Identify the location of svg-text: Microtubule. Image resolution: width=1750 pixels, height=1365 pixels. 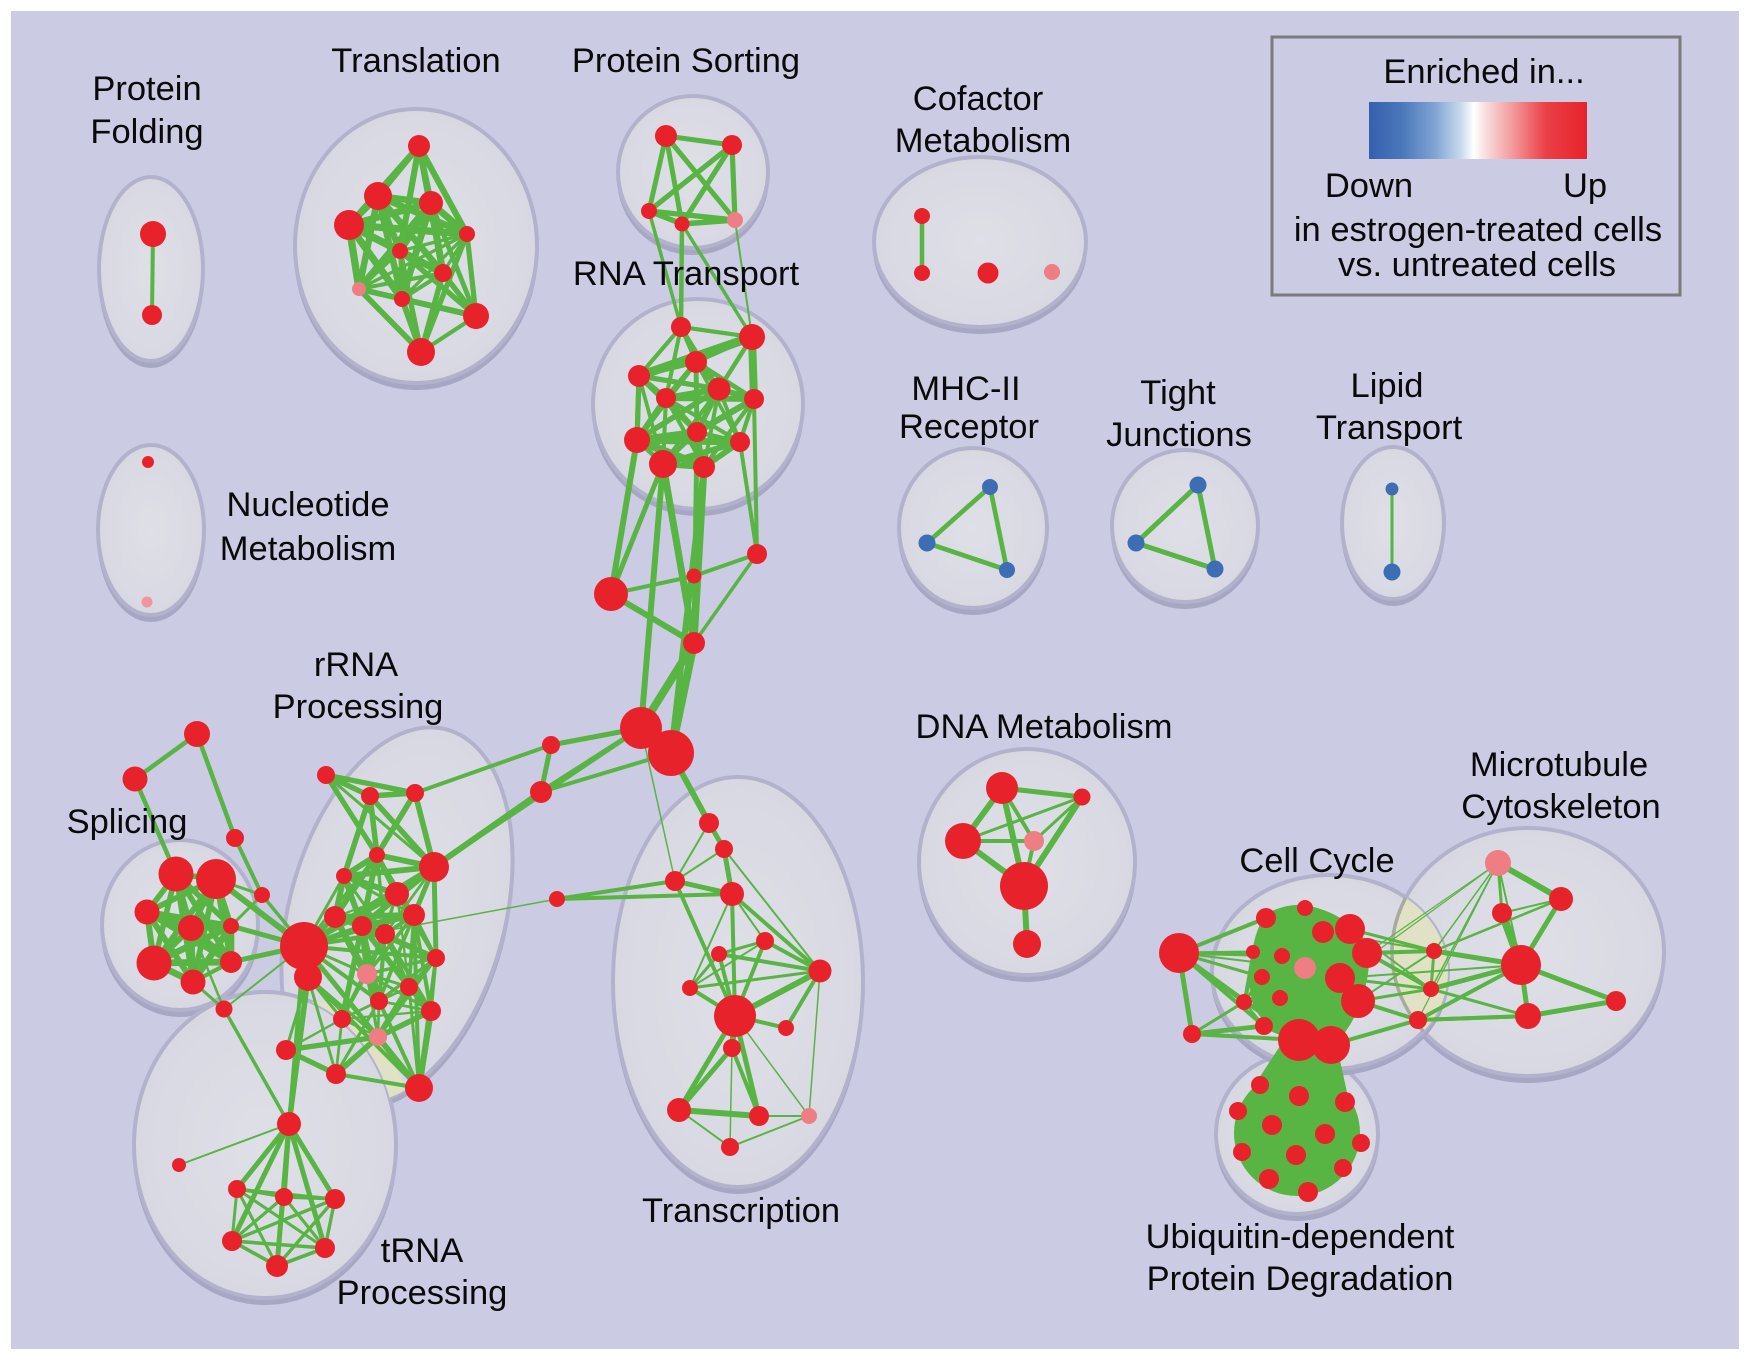
(1559, 765).